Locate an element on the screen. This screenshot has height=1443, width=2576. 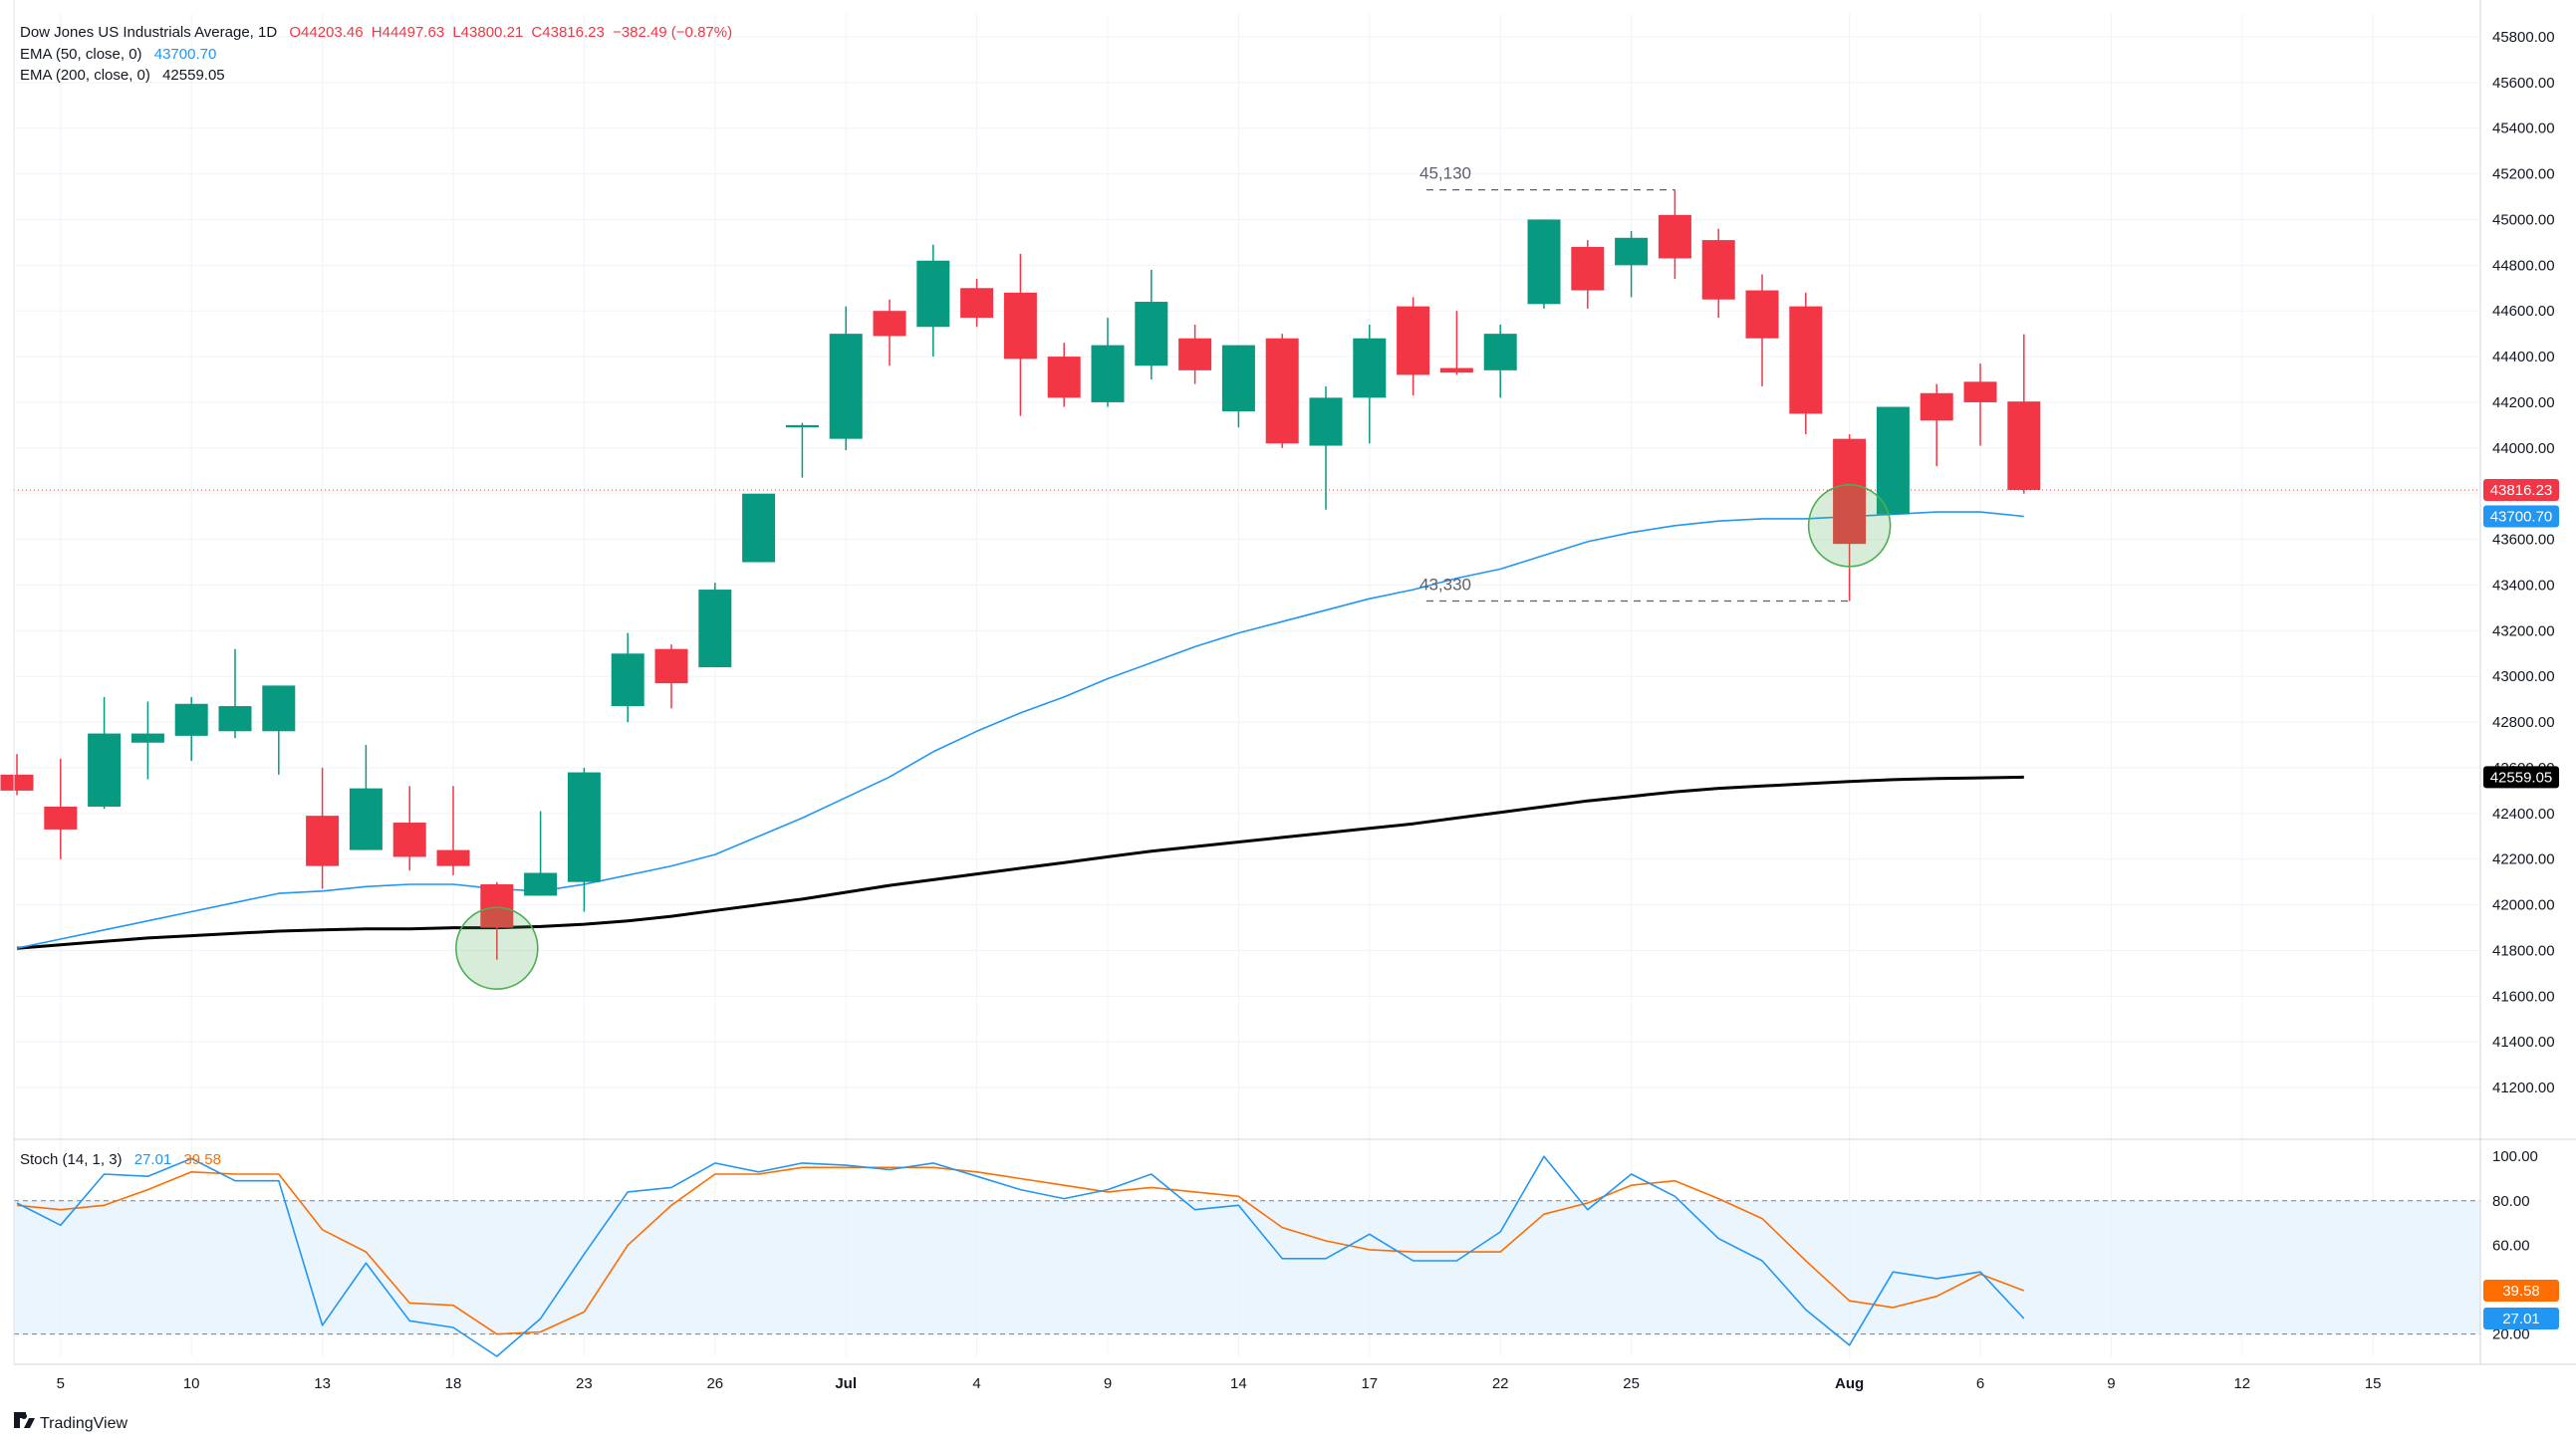
time-tick-label: 12 is located at coordinates (2241, 1383).